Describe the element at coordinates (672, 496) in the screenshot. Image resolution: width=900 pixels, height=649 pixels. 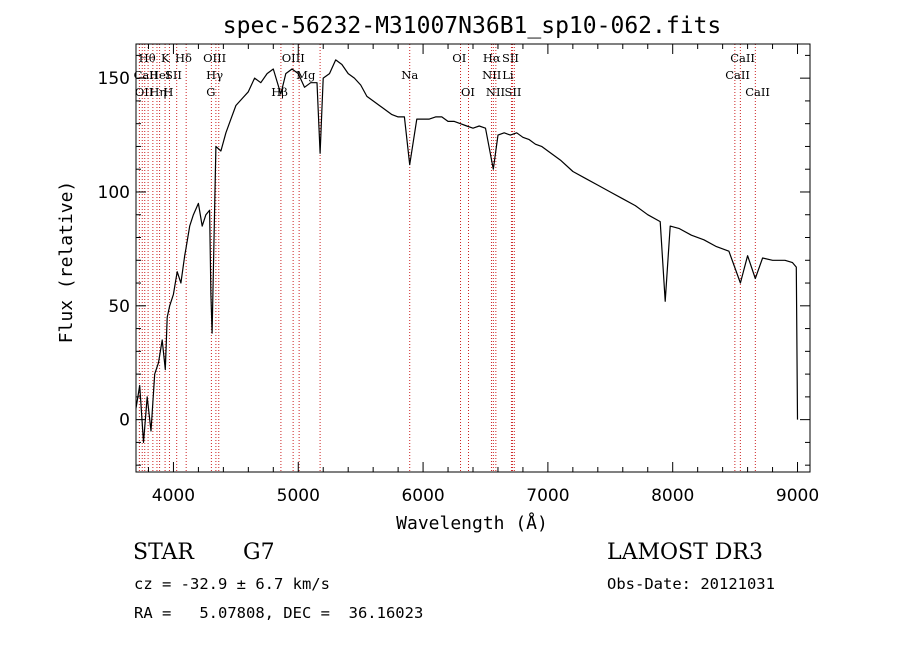
I see `x-tick-label: 8000` at that location.